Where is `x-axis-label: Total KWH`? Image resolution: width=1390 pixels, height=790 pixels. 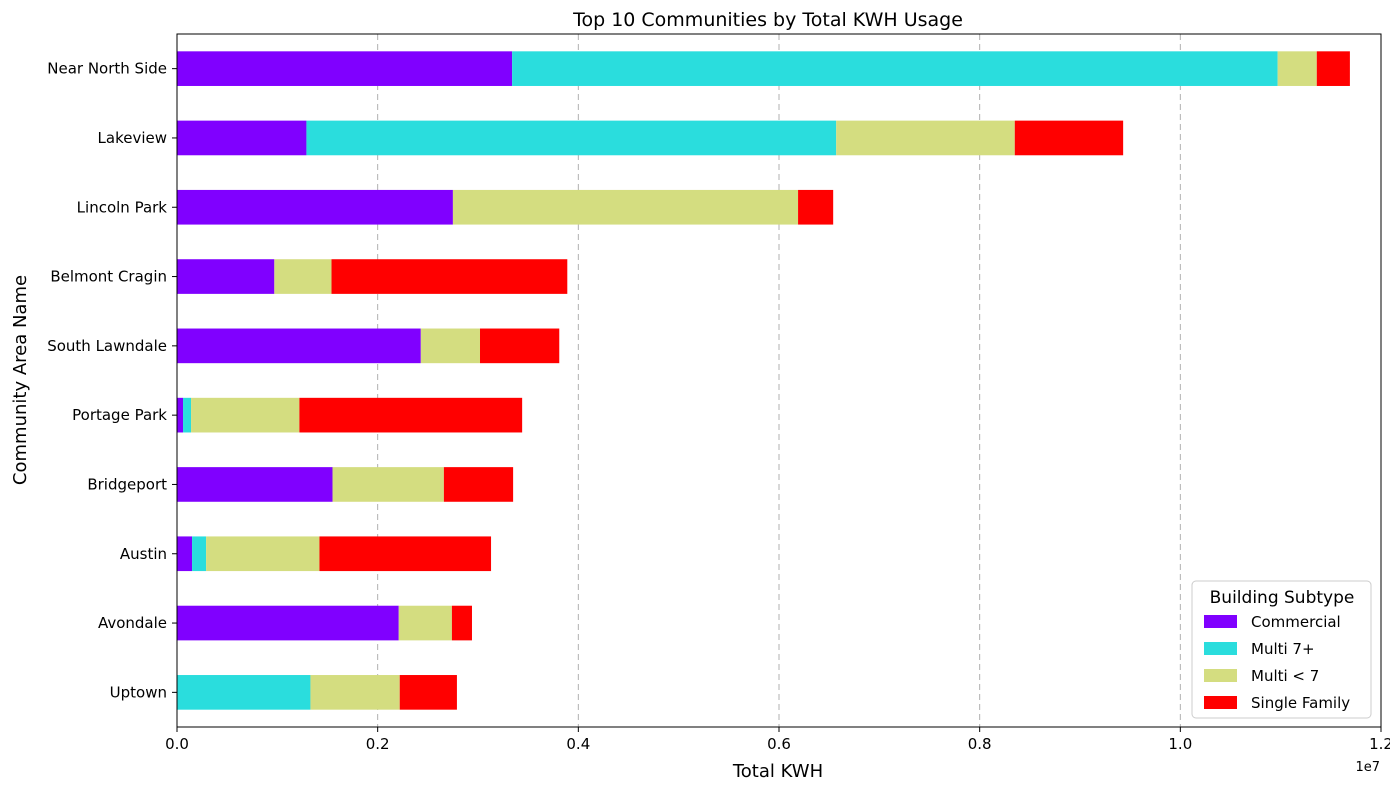 x-axis-label: Total KWH is located at coordinates (777, 771).